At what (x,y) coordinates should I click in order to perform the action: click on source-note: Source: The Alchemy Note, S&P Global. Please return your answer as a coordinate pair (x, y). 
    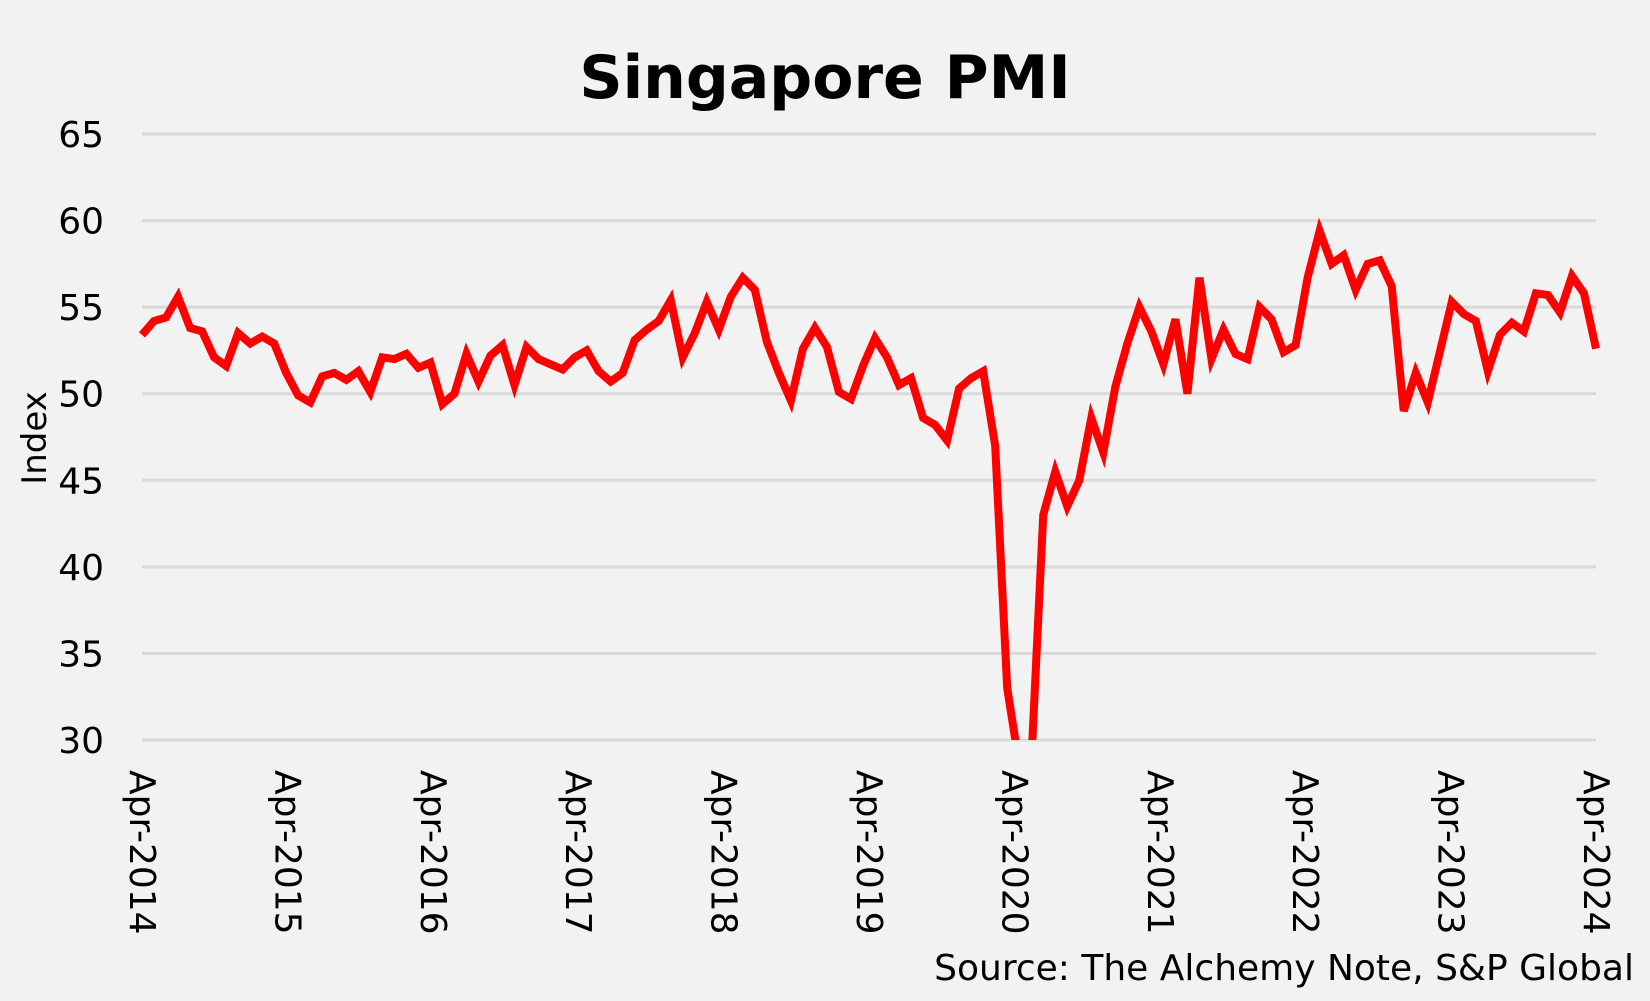
    Looking at the image, I should click on (1284, 968).